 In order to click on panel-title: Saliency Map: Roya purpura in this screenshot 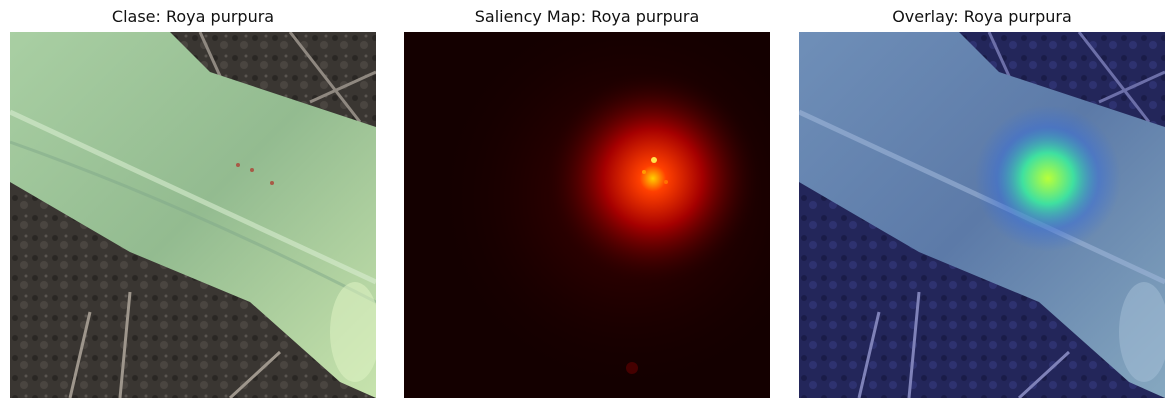, I will do `click(587, 16)`.